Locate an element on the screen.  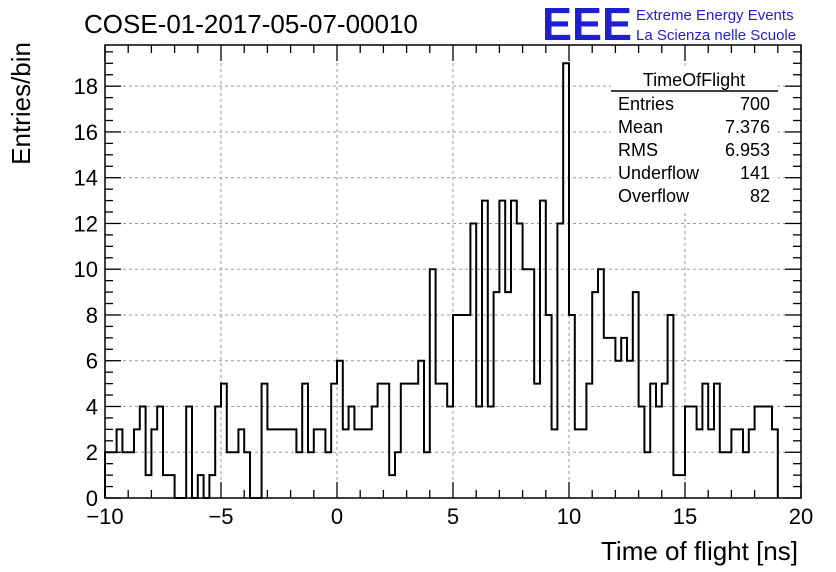
stats-box-background is located at coordinates (694, 138).